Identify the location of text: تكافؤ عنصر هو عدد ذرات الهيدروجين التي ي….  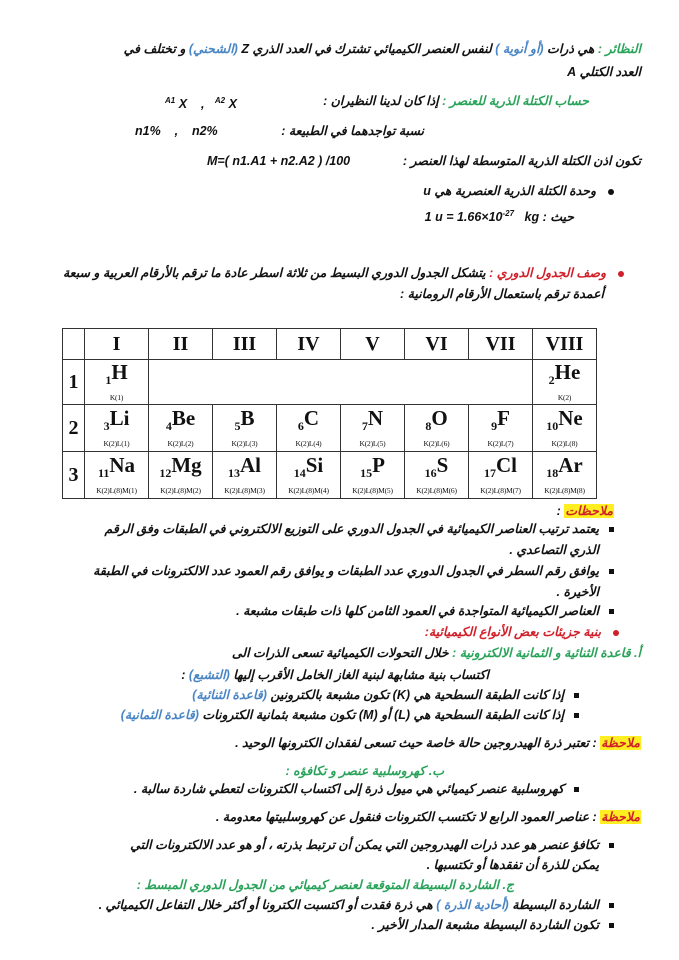
(364, 845).